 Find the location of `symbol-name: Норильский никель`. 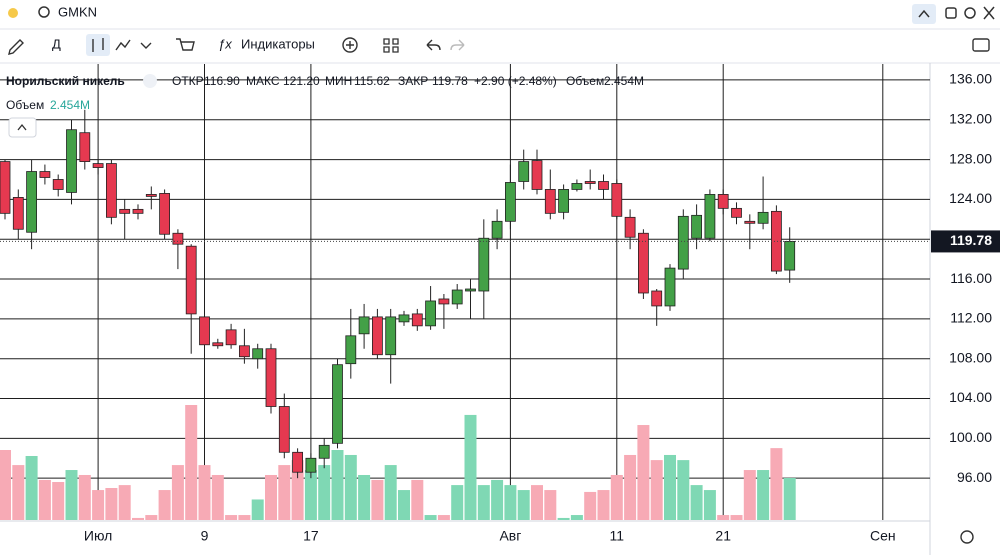

symbol-name: Норильский никель is located at coordinates (65, 81).